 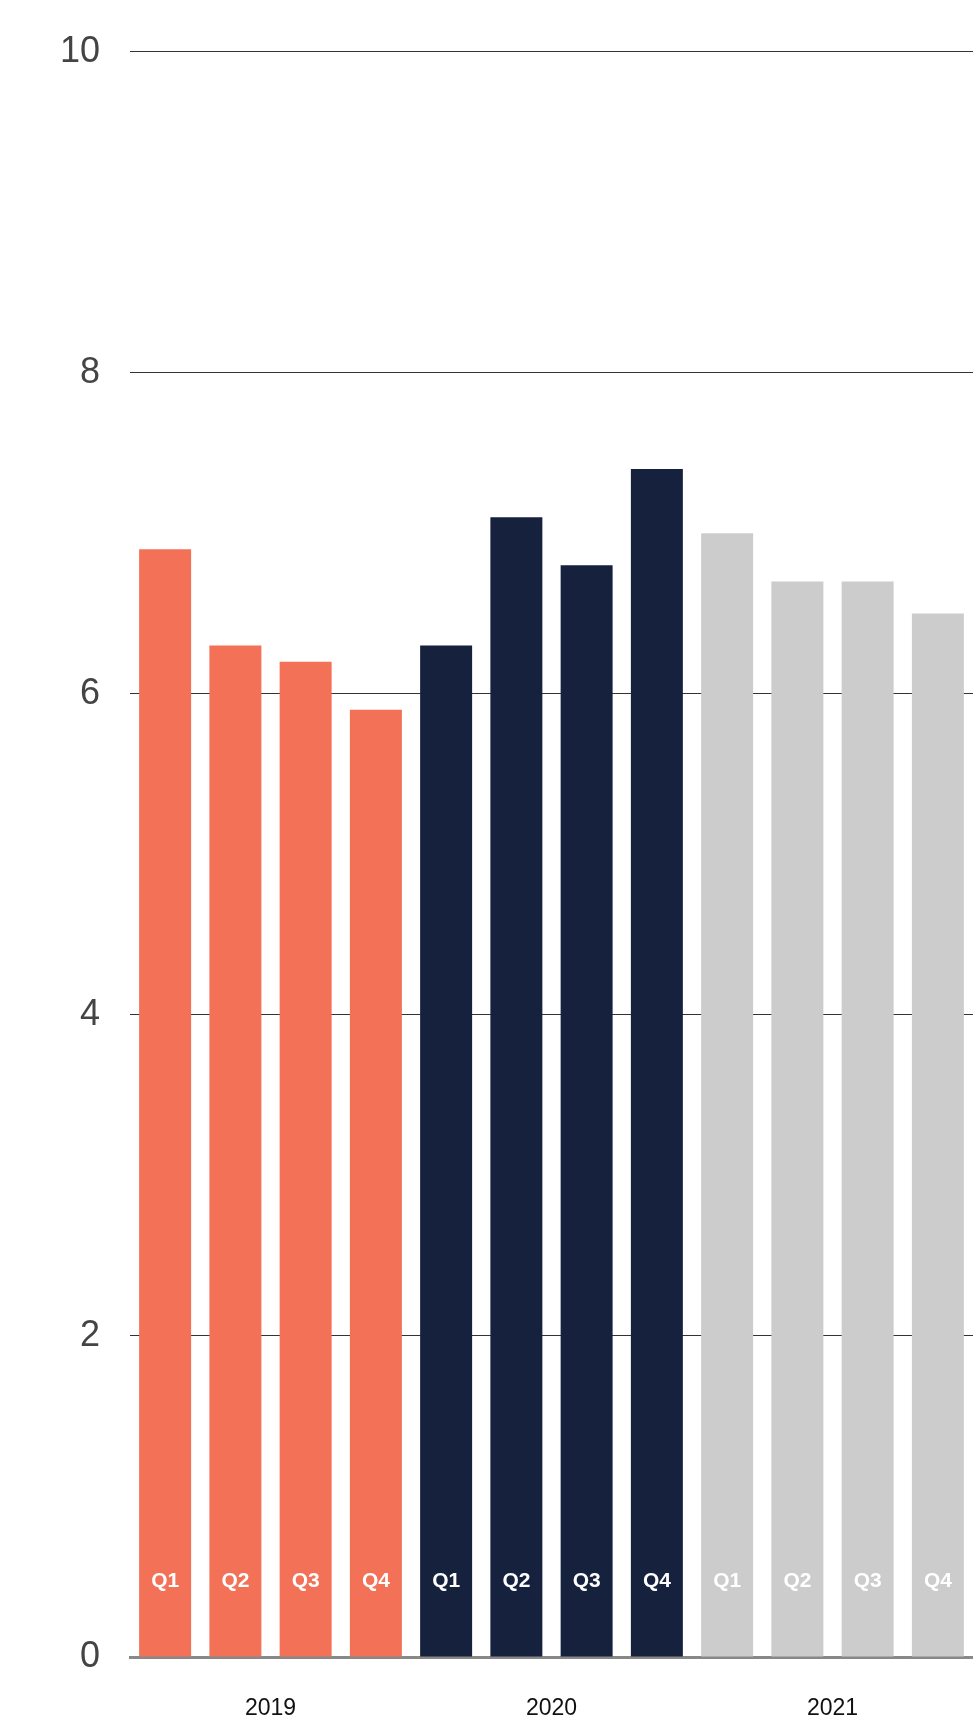 What do you see at coordinates (270, 1707) in the screenshot?
I see `series-label: 2019` at bounding box center [270, 1707].